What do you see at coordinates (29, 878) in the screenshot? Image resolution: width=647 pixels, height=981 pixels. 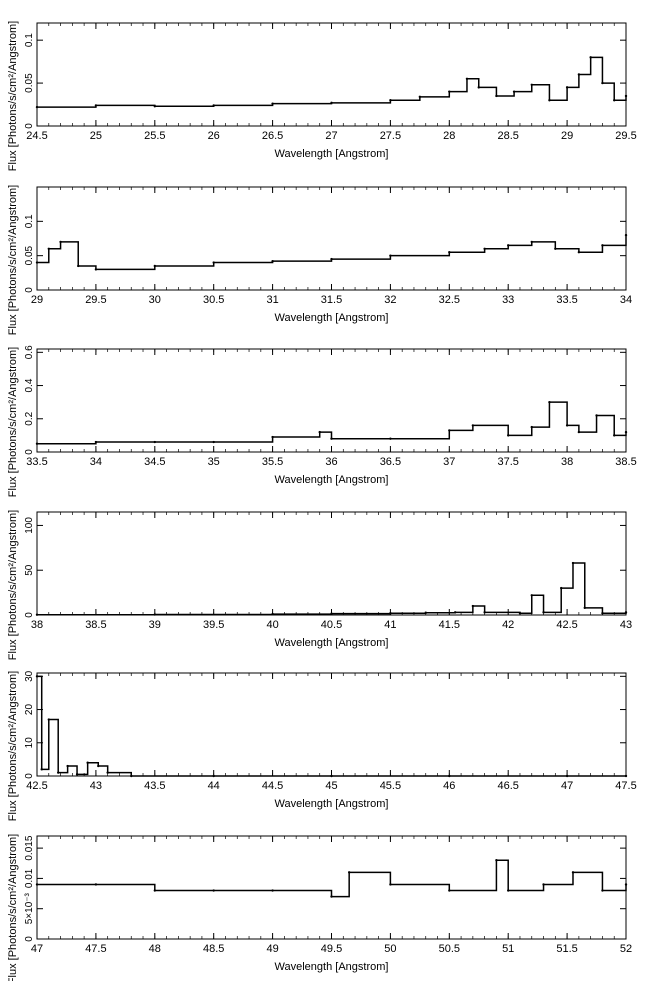 I see `y-tick-label: 0.01` at bounding box center [29, 878].